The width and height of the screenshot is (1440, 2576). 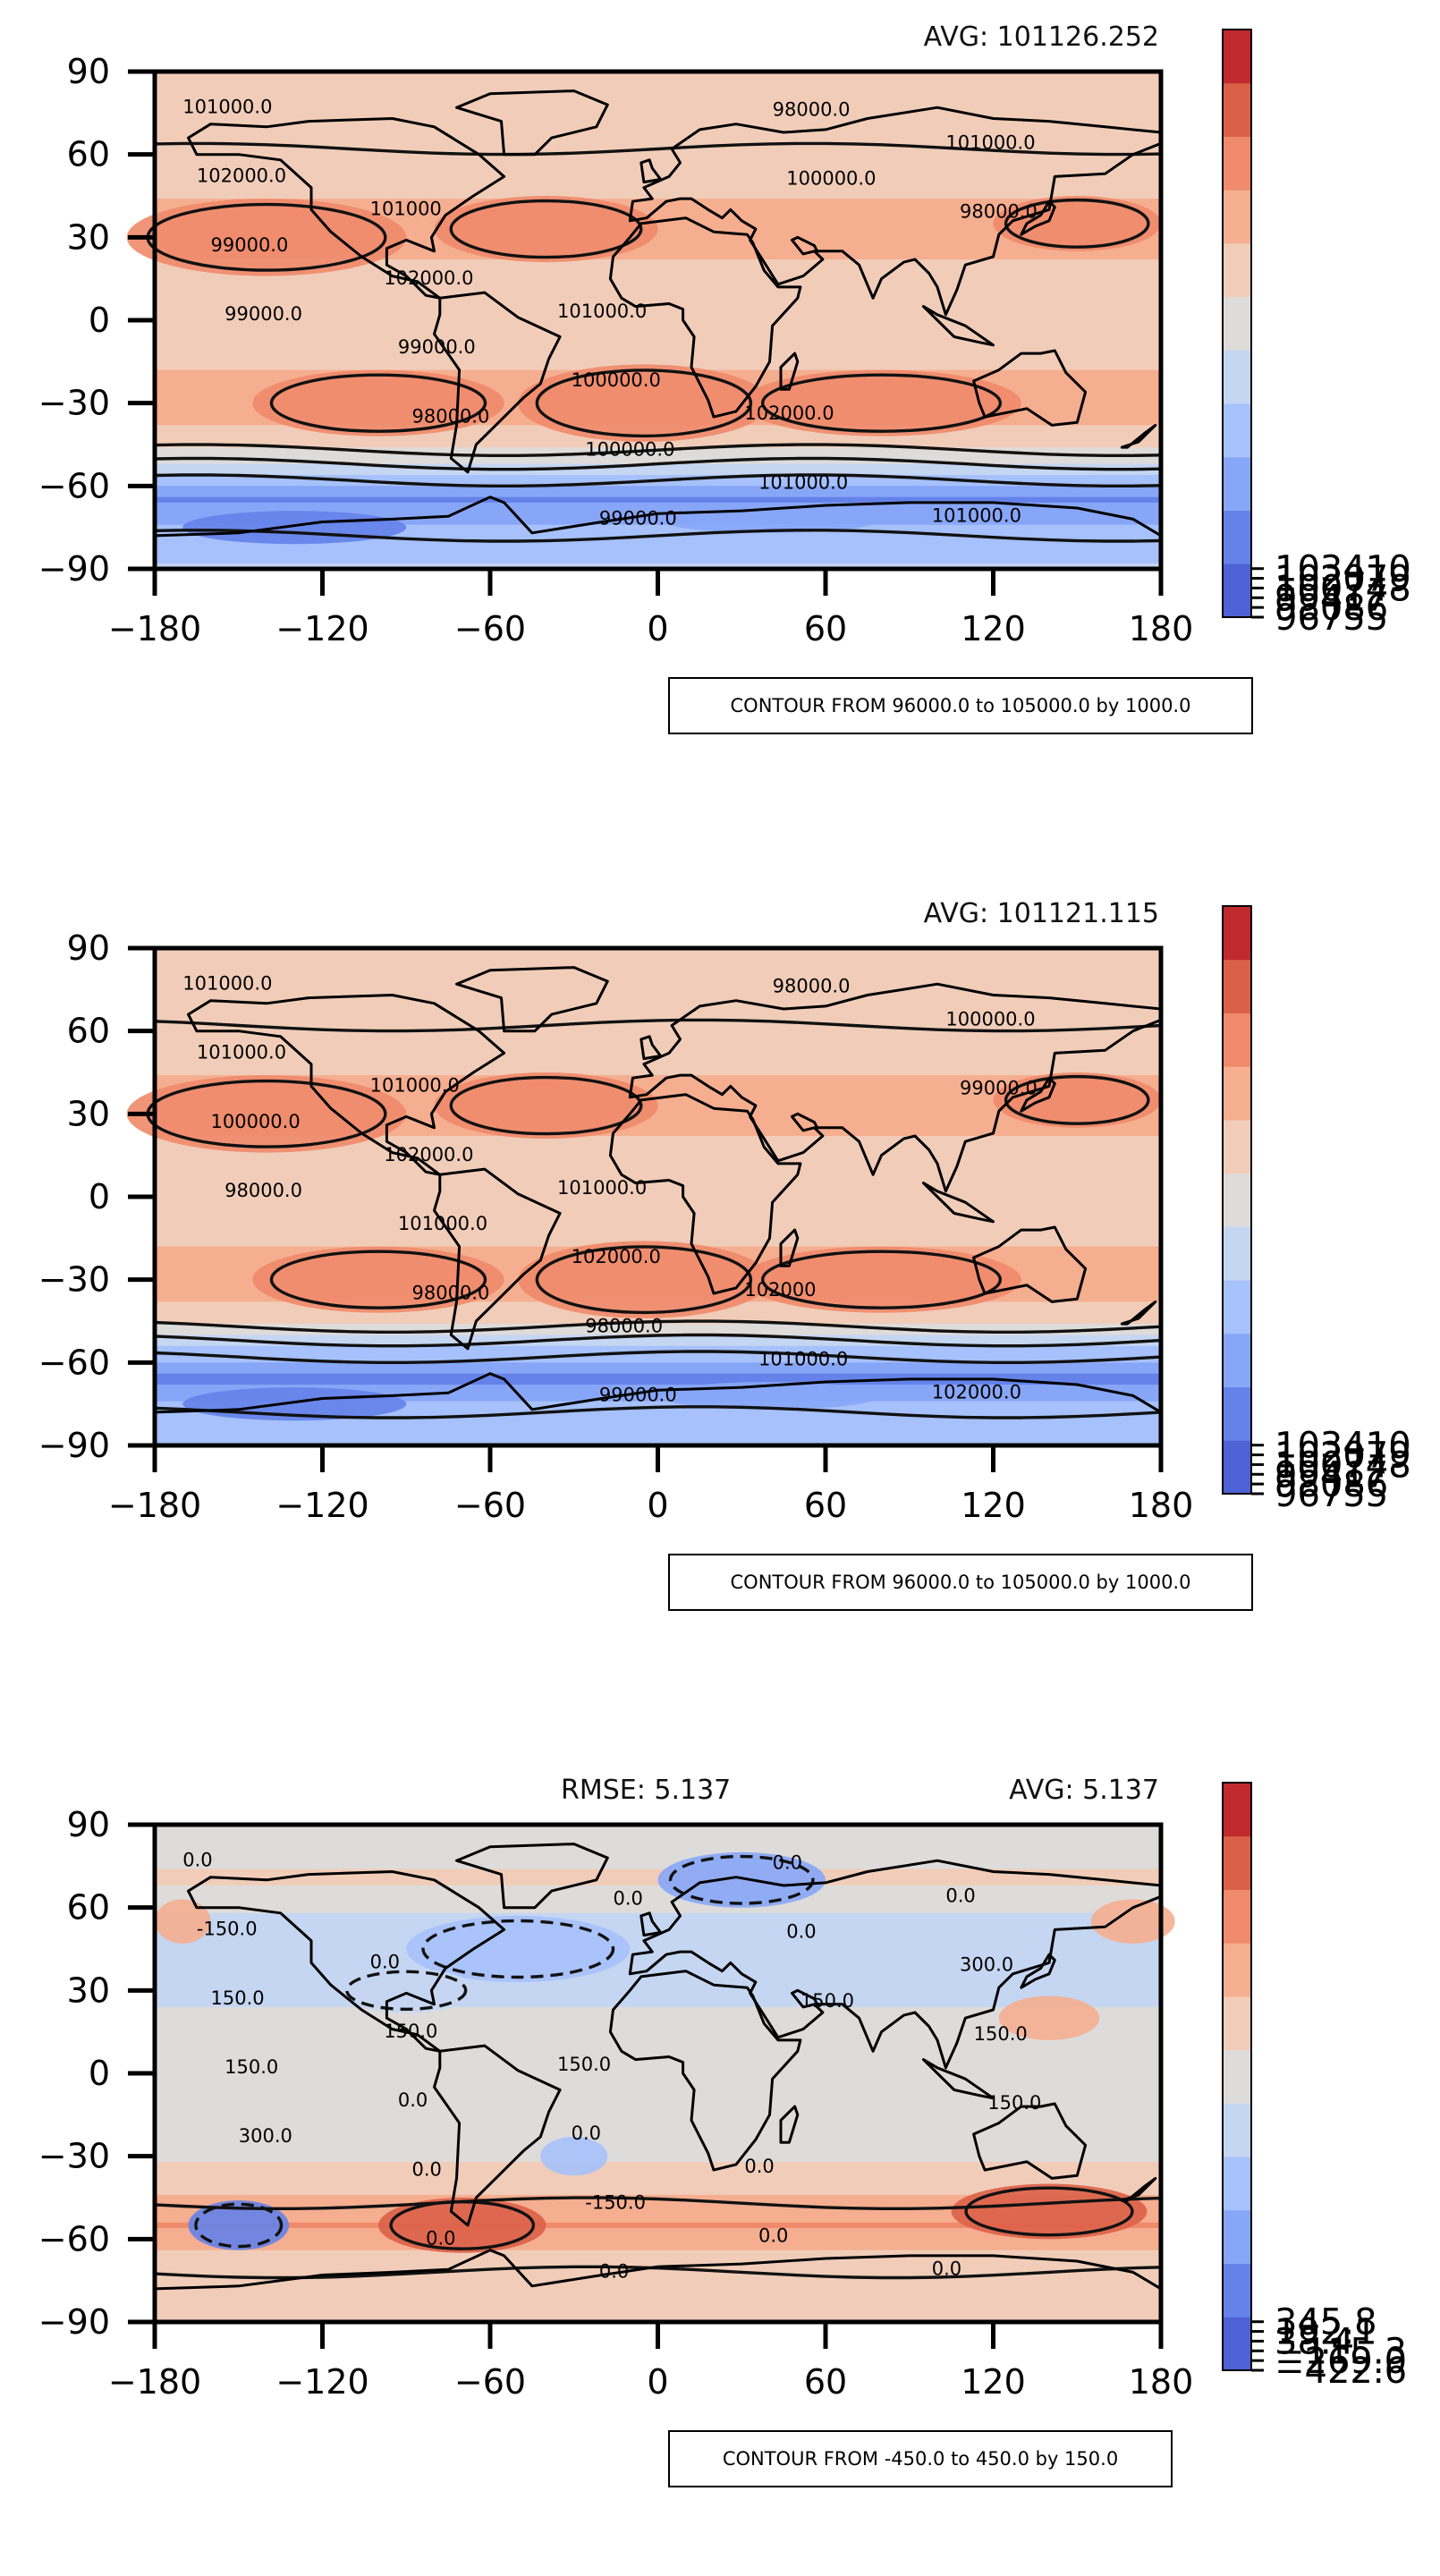 I want to click on coastline-japan, so click(x=1038, y=1094).